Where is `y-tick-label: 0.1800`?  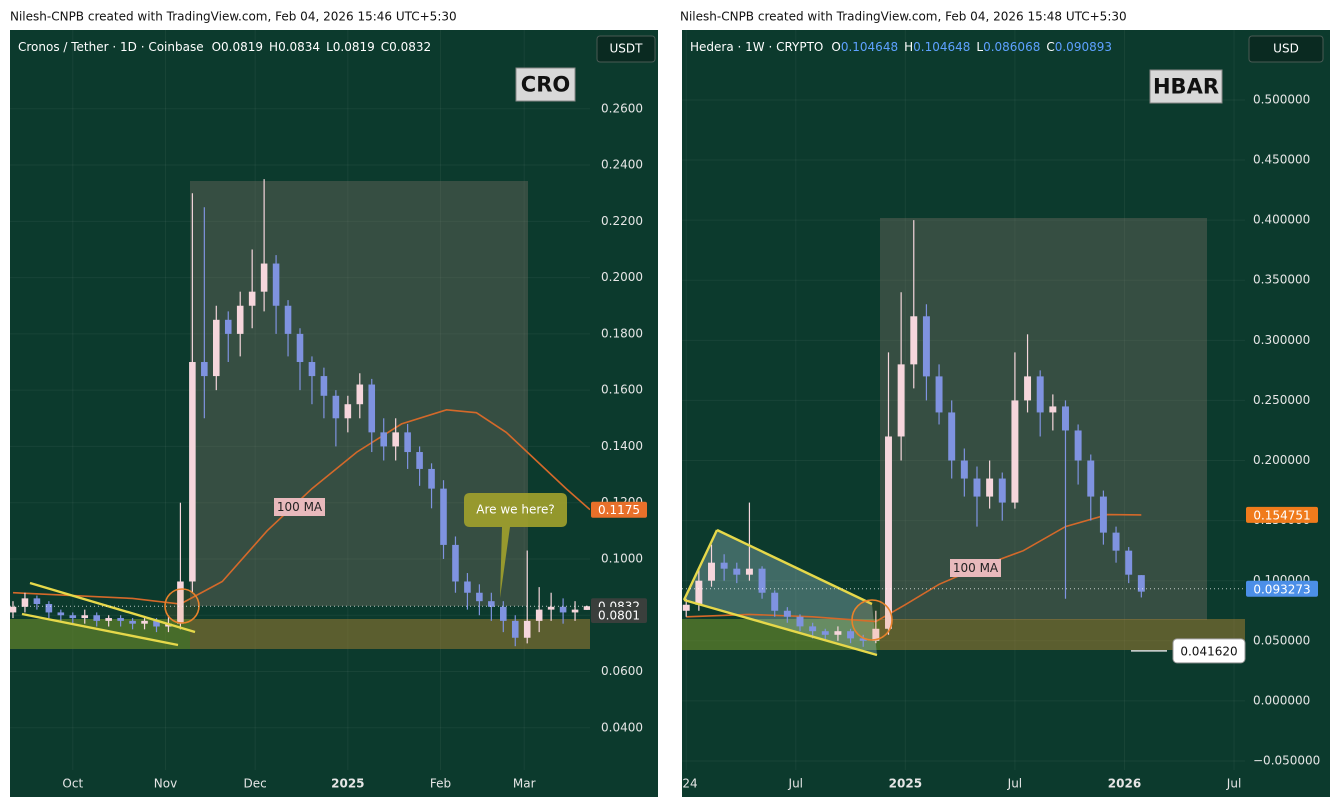
y-tick-label: 0.1800 is located at coordinates (622, 333).